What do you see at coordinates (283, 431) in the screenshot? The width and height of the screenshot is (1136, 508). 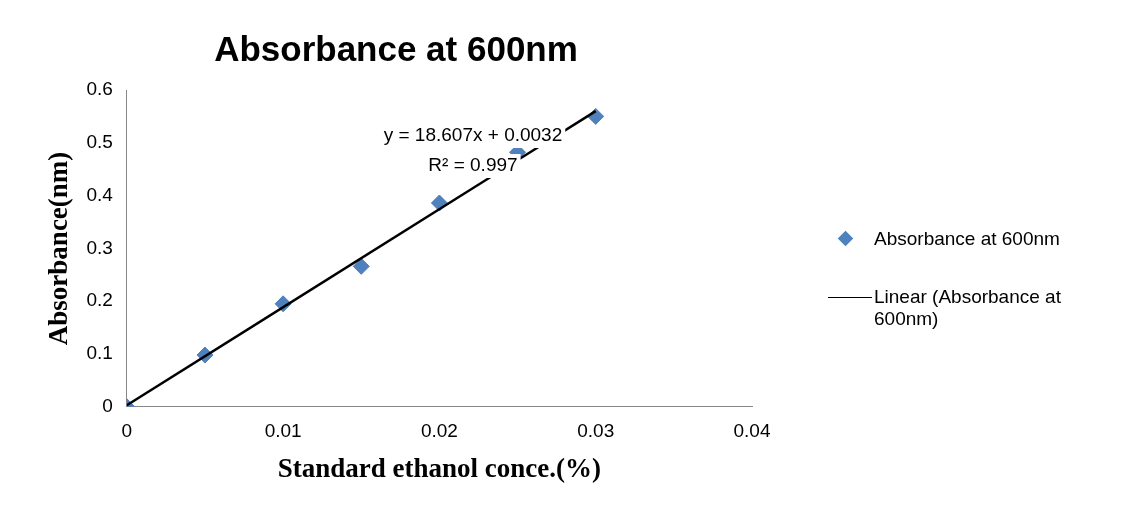 I see `x-tick-label: 0.01` at bounding box center [283, 431].